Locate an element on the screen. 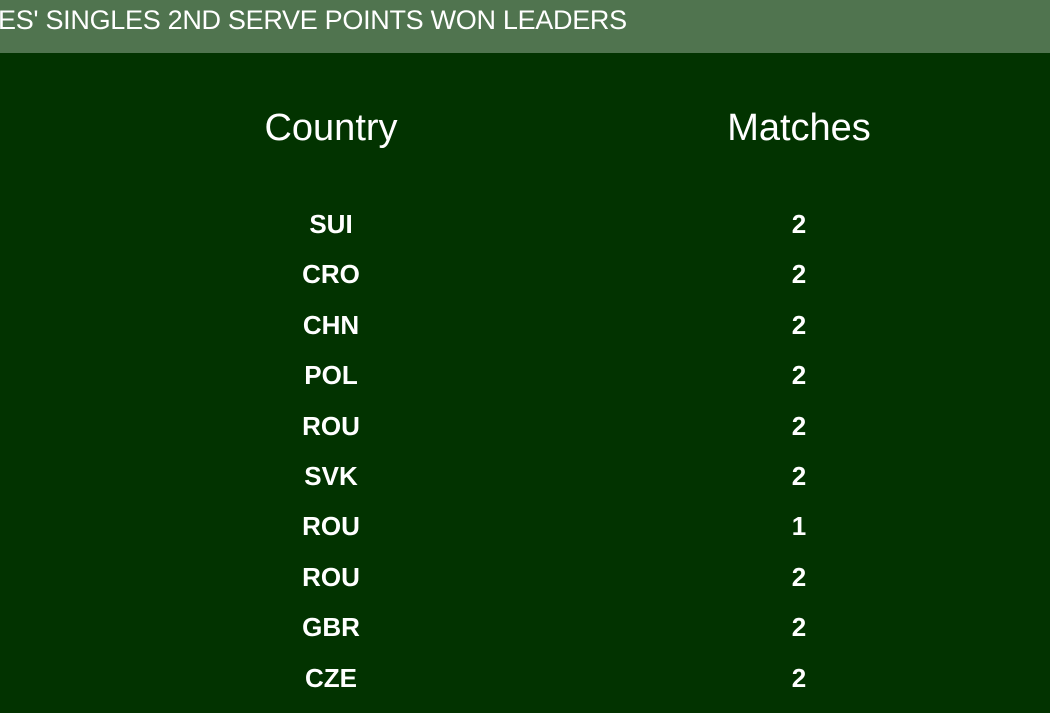  country-cell: CHN is located at coordinates (331, 324).